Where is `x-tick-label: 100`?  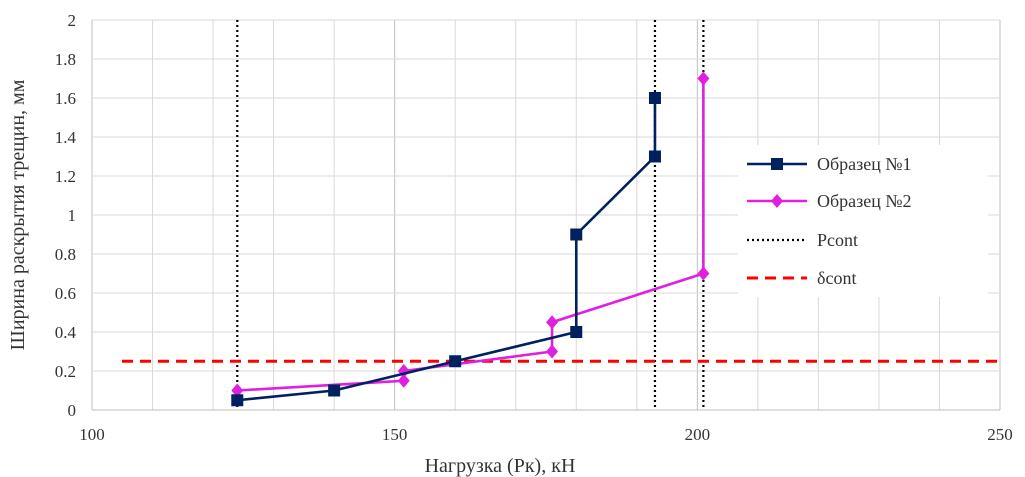 x-tick-label: 100 is located at coordinates (92, 434).